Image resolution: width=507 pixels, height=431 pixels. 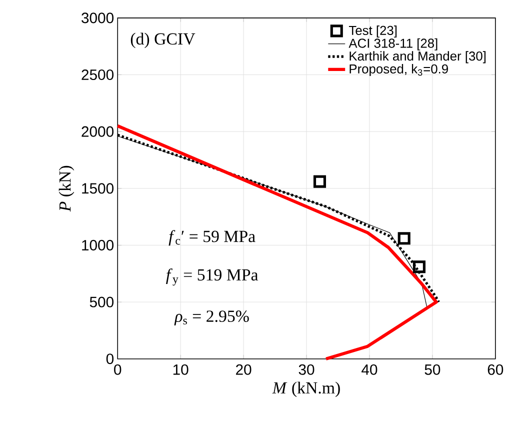 I want to click on y-tick-label: 3000, so click(x=98, y=18).